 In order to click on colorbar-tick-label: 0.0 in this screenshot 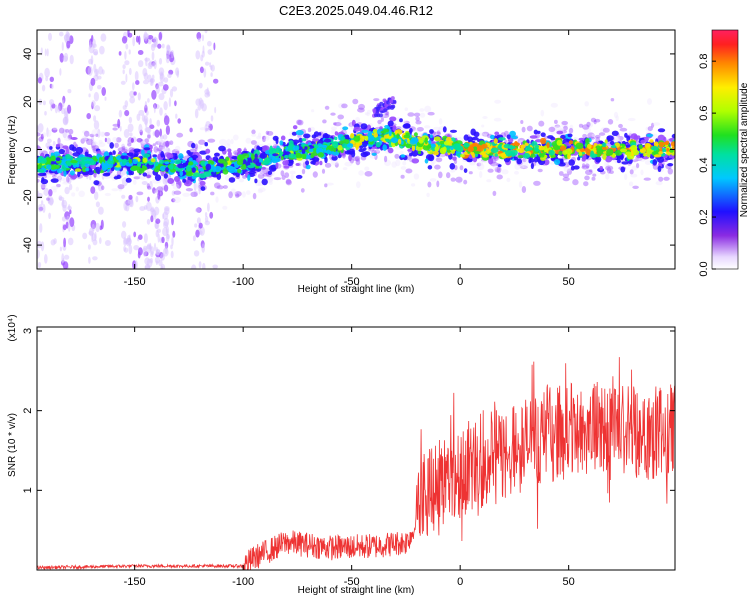, I will do `click(704, 268)`.